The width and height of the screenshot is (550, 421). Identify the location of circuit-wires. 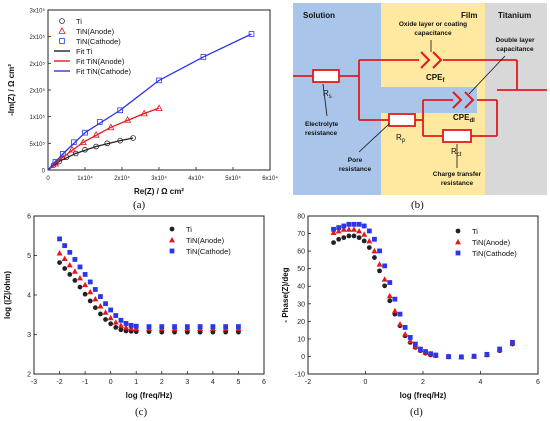
(420, 98).